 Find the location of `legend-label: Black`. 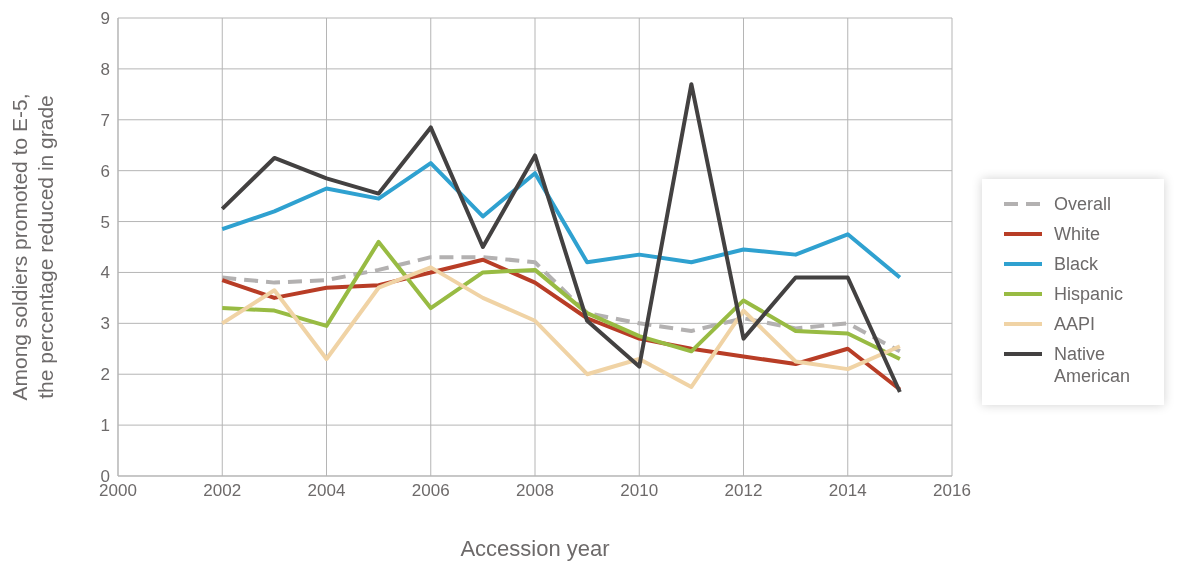

legend-label: Black is located at coordinates (1076, 264).